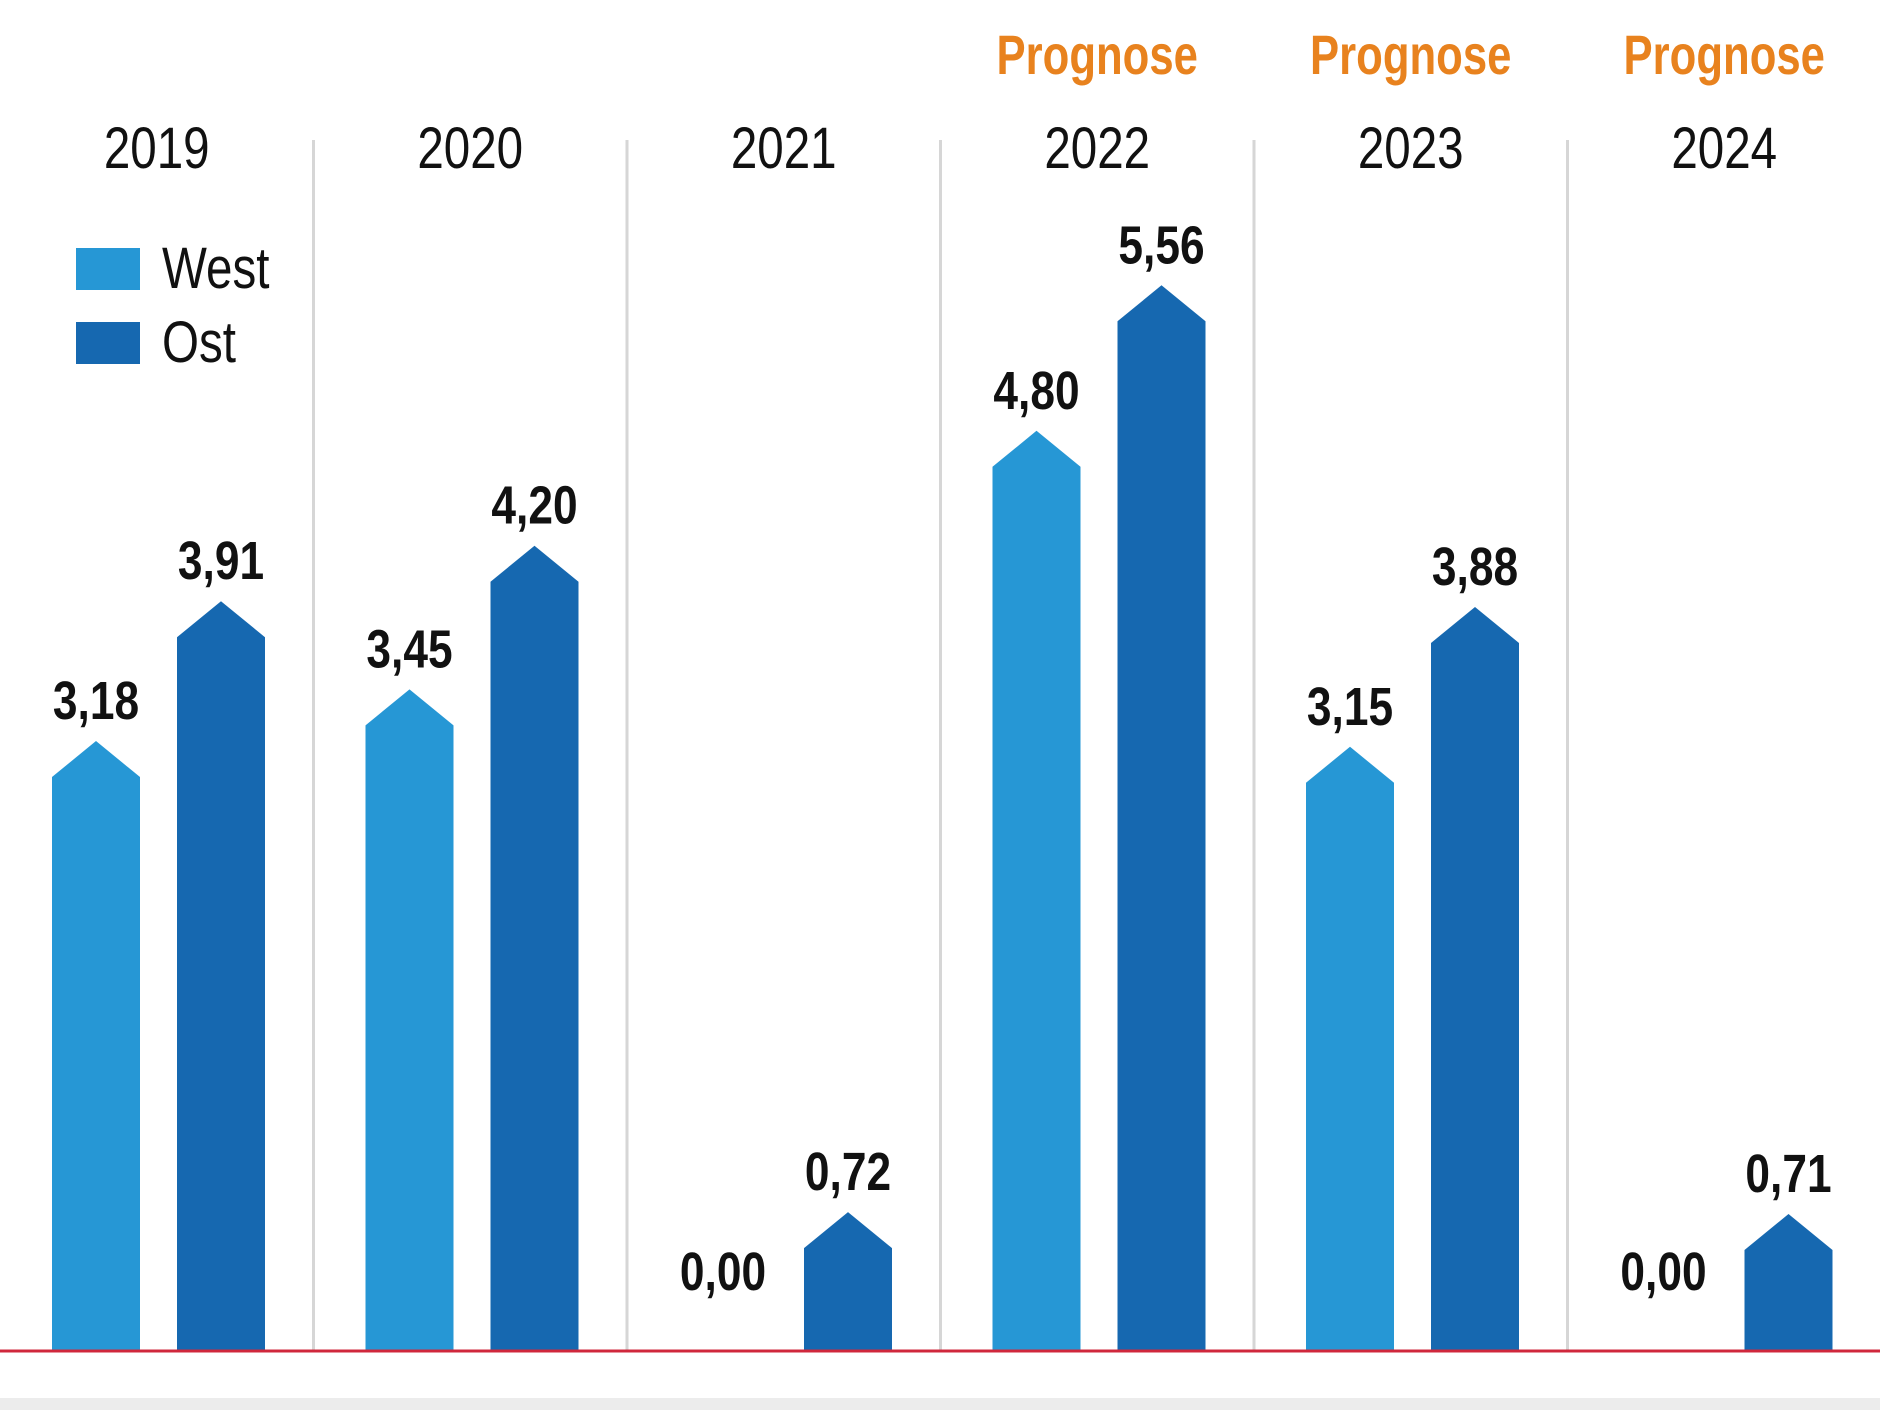  What do you see at coordinates (470, 149) in the screenshot?
I see `category-label: 2020` at bounding box center [470, 149].